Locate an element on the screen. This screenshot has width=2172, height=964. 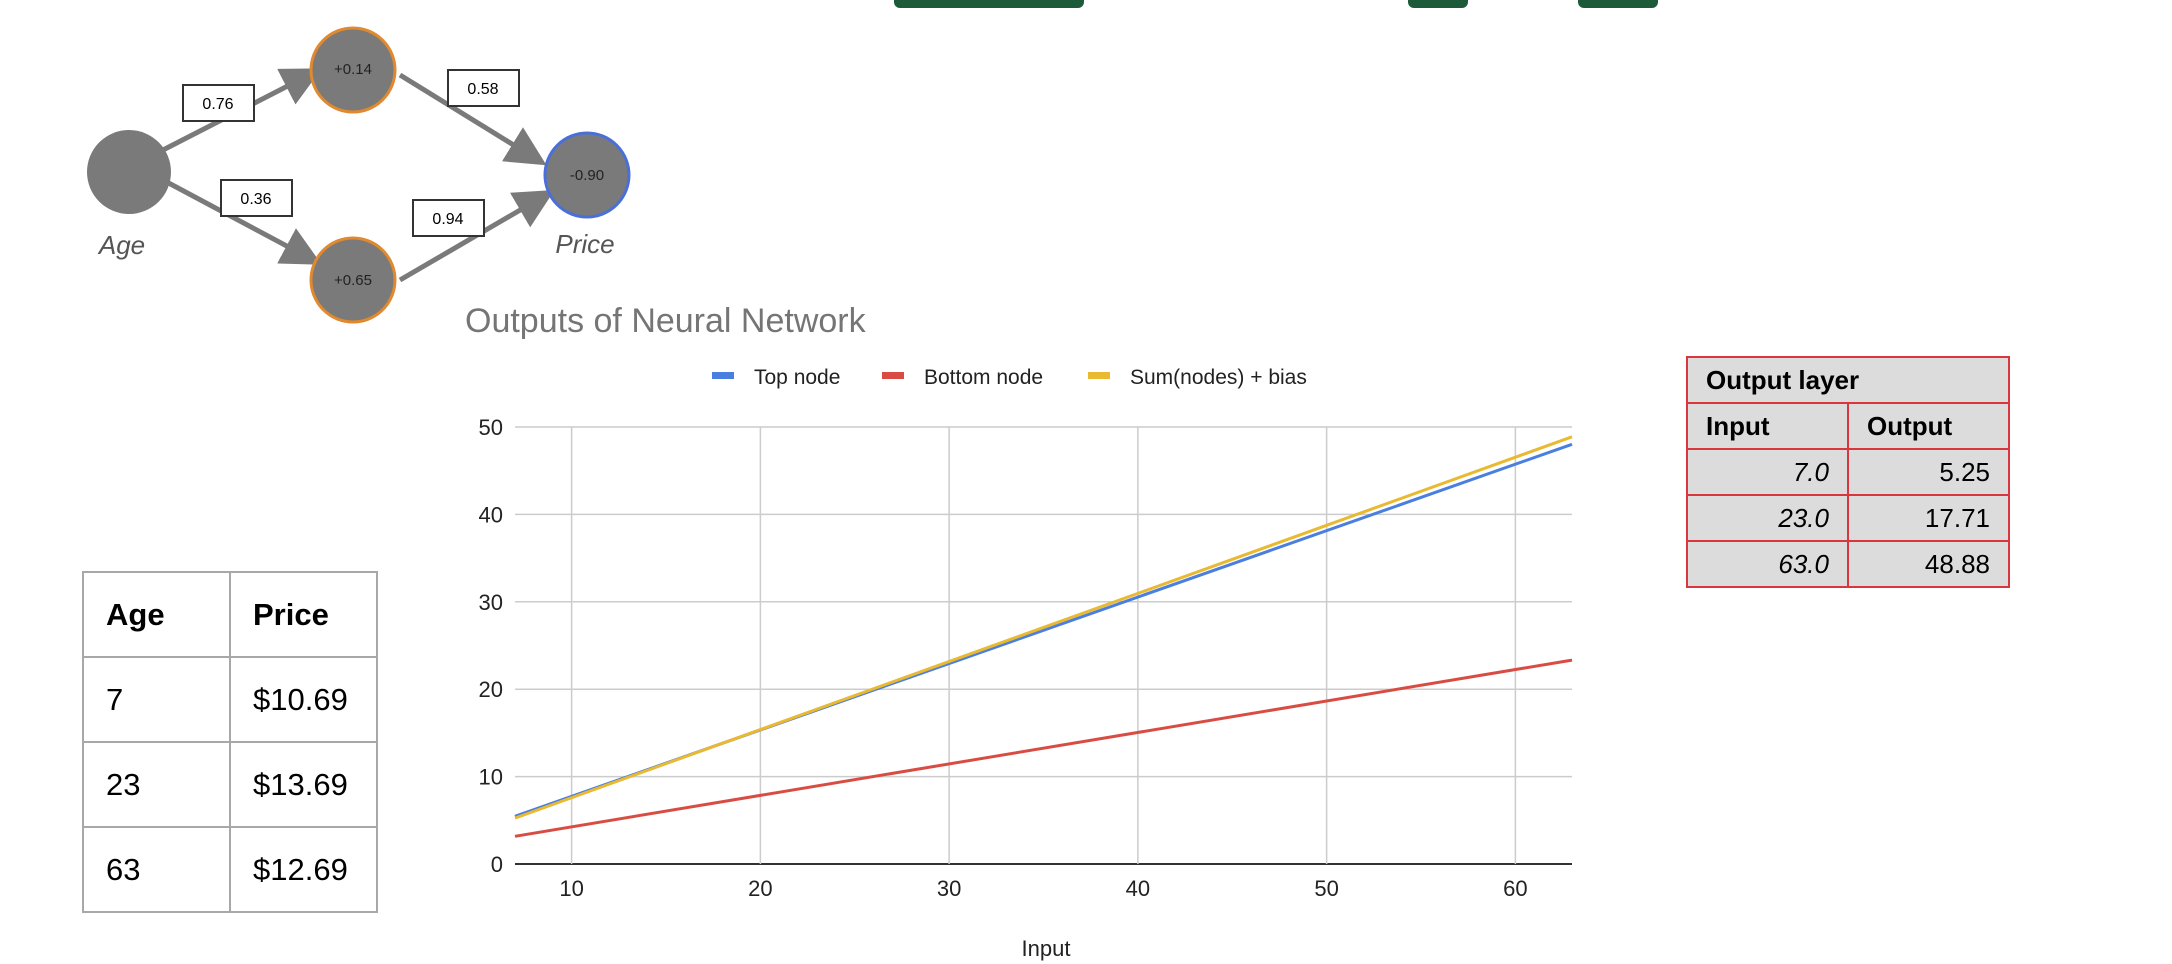
x-axis-label: Input is located at coordinates (1046, 948).